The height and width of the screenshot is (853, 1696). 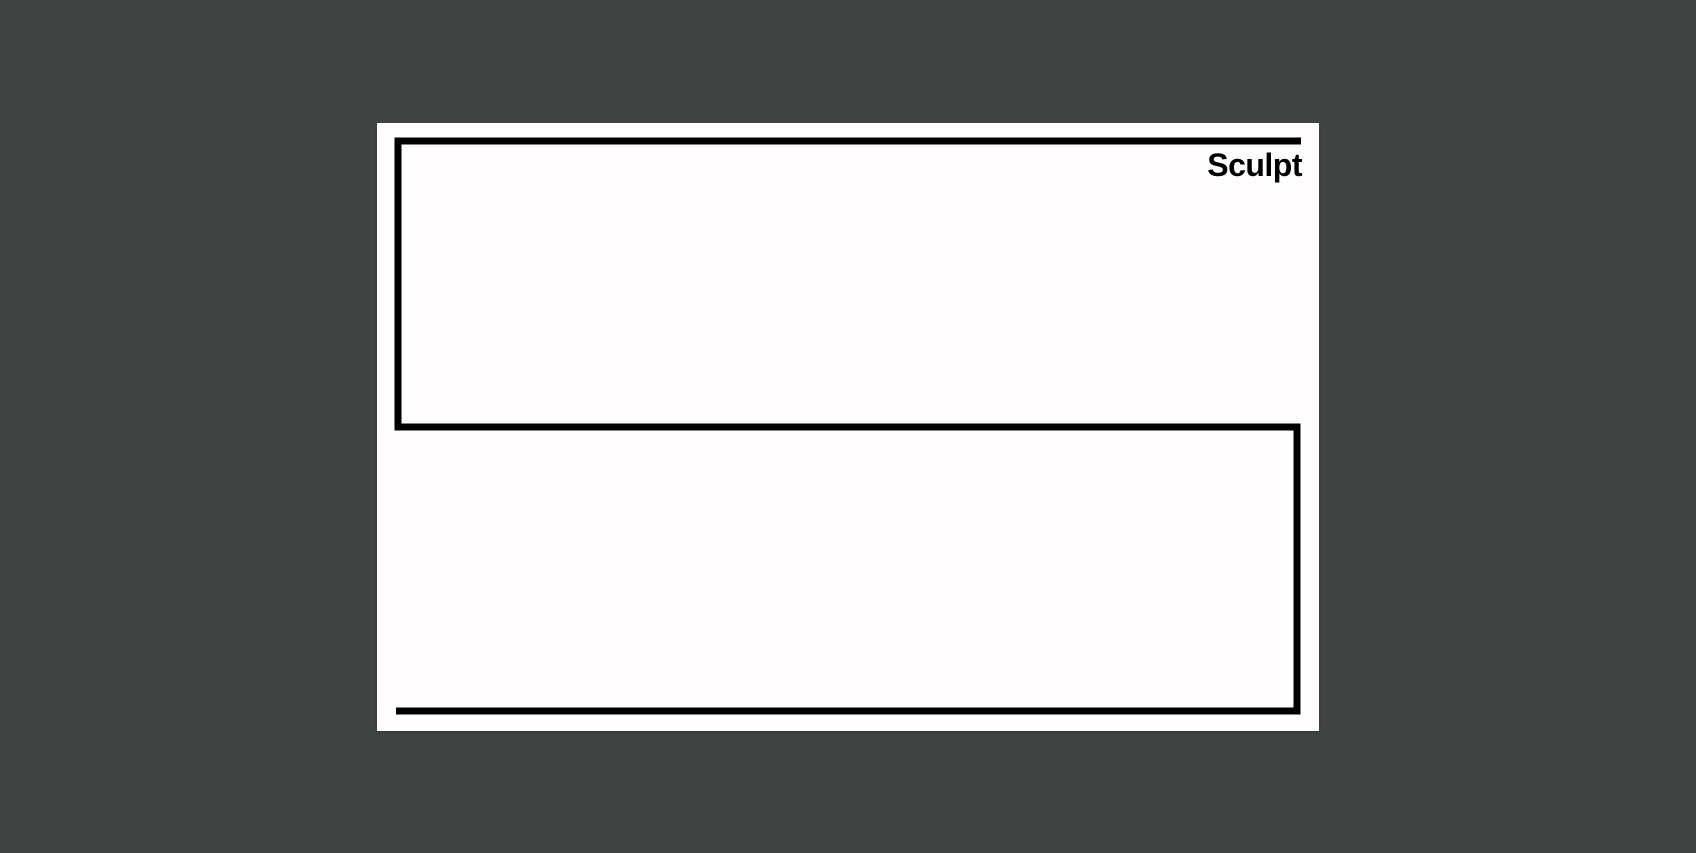 What do you see at coordinates (1254, 165) in the screenshot?
I see `brand-wordmark: Sculpt` at bounding box center [1254, 165].